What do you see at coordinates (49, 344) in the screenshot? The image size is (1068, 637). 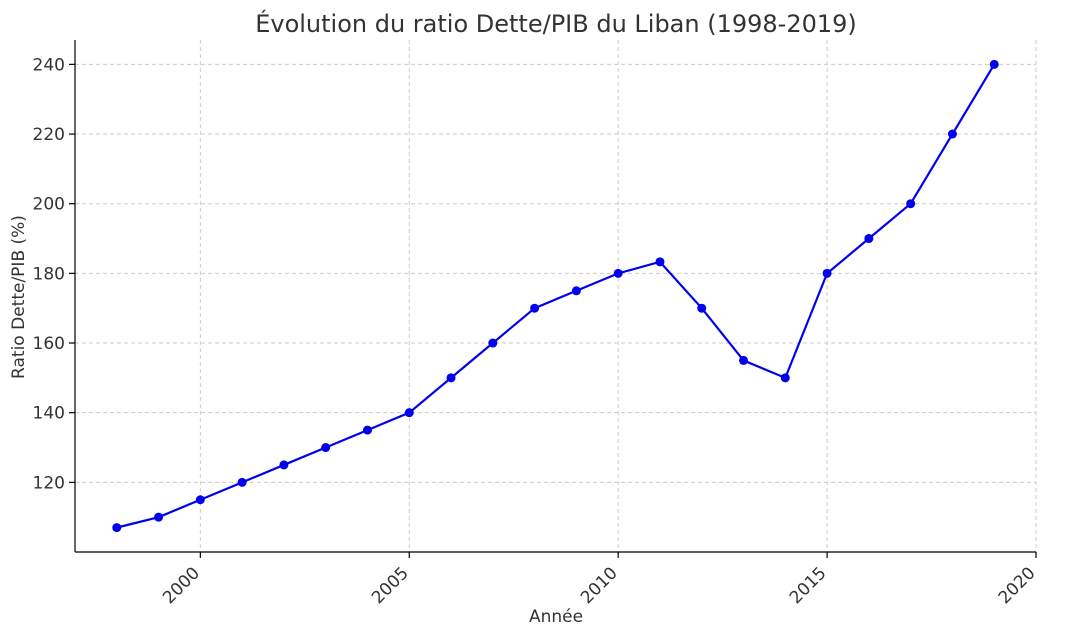 I see `y-tick-label: 160` at bounding box center [49, 344].